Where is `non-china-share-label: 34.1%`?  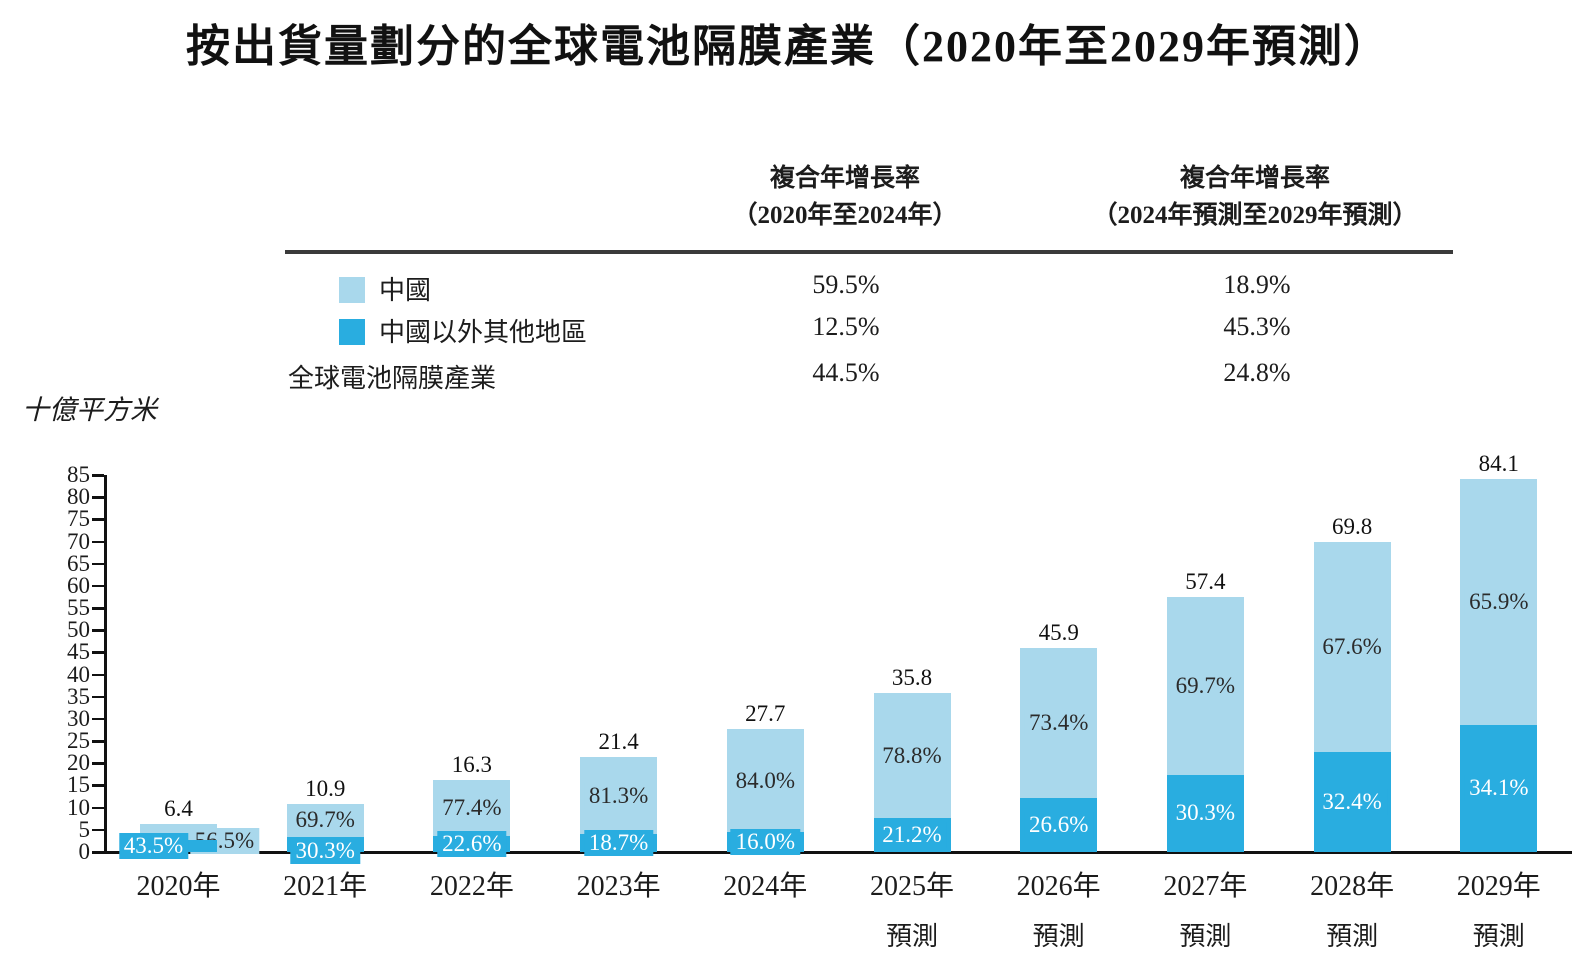
non-china-share-label: 34.1% is located at coordinates (1499, 788).